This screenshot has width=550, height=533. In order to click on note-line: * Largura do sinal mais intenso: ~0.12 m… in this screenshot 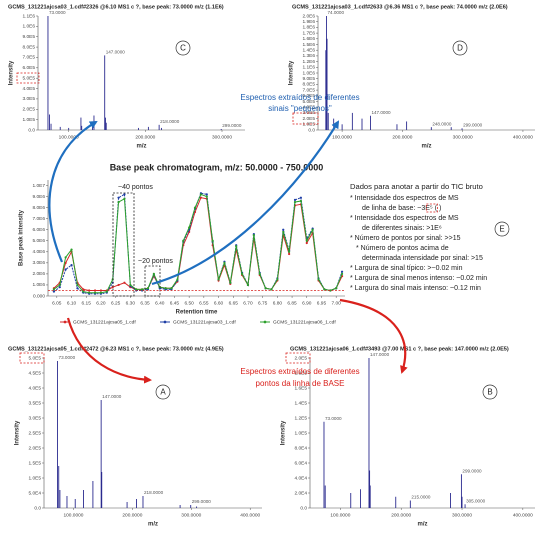, I will do `click(415, 288)`.